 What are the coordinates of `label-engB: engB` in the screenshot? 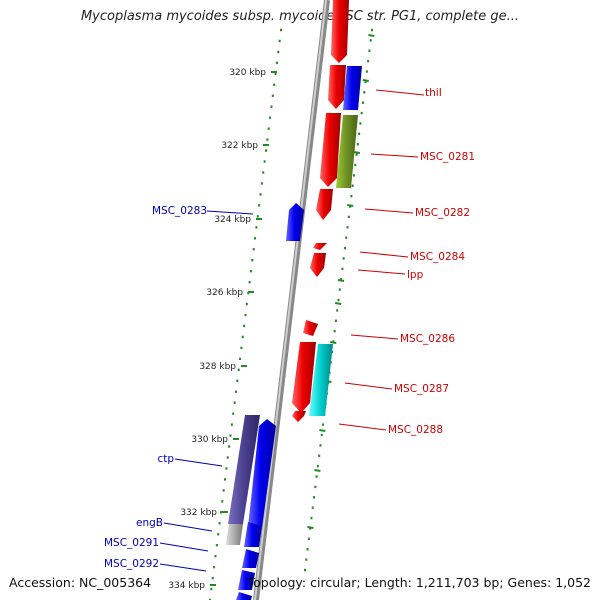 It's located at (149, 523).